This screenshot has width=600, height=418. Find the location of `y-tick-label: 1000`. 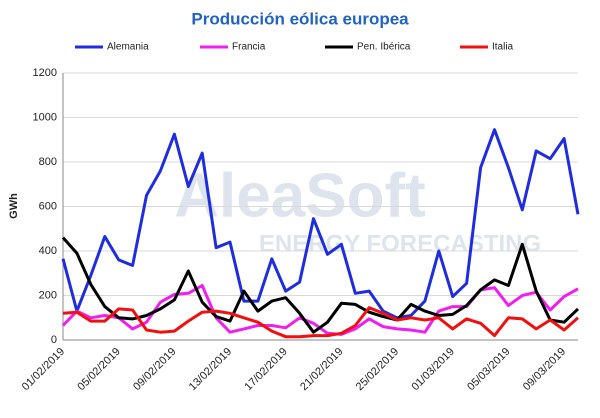

y-tick-label: 1000 is located at coordinates (45, 117).